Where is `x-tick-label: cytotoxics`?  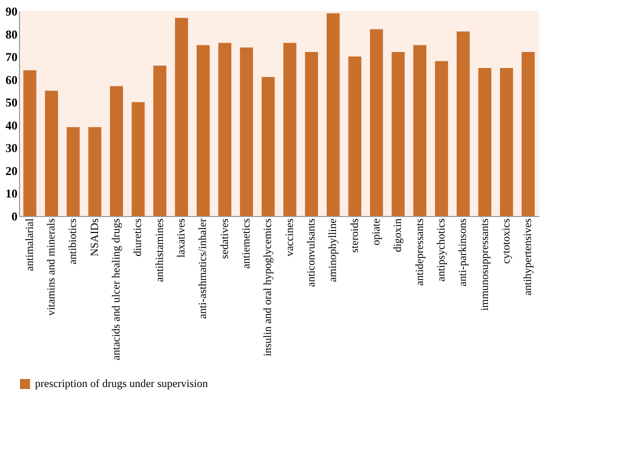 x-tick-label: cytotoxics is located at coordinates (506, 241).